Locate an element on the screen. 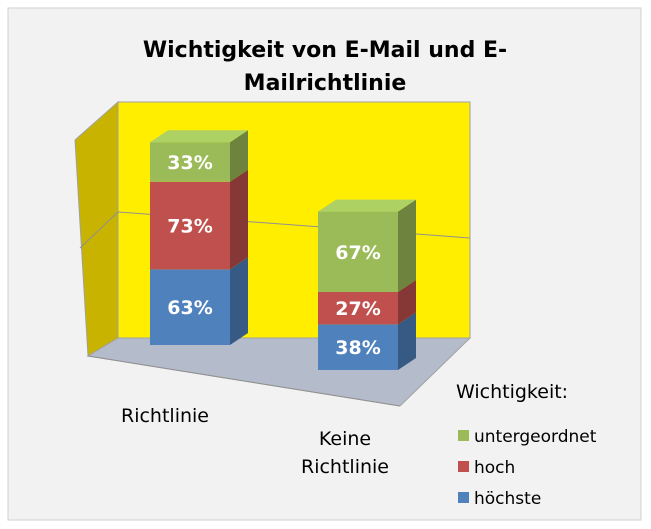 The image size is (651, 529). legend-label: untergeordnet is located at coordinates (535, 437).